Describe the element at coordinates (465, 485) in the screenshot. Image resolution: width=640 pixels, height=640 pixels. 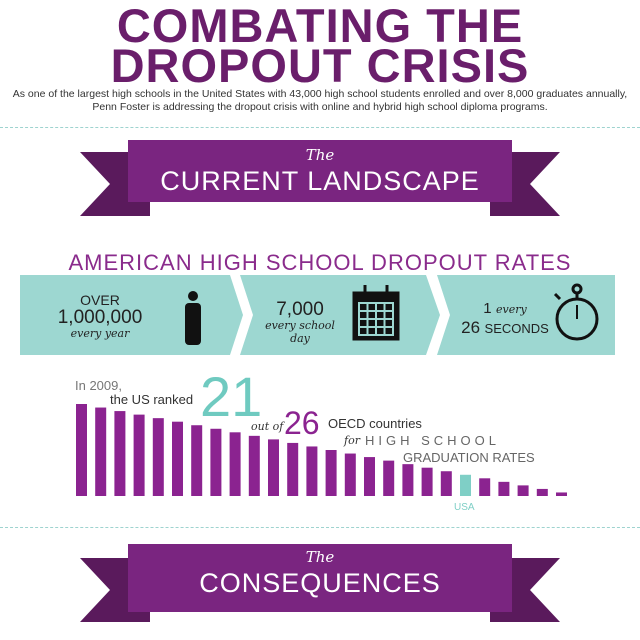
I see `bar-usa` at that location.